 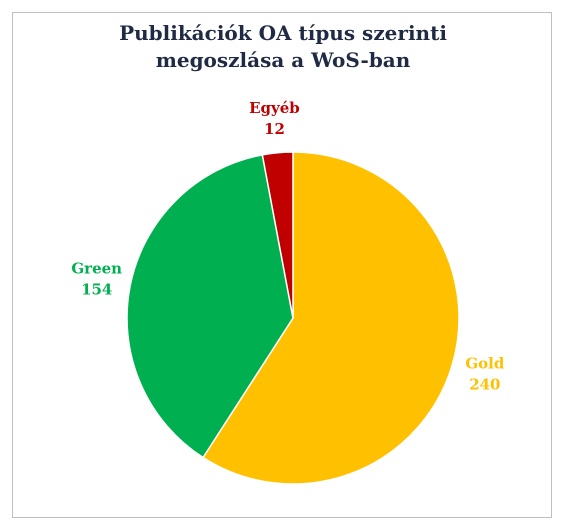 I want to click on slice-label: Green, so click(x=96, y=269).